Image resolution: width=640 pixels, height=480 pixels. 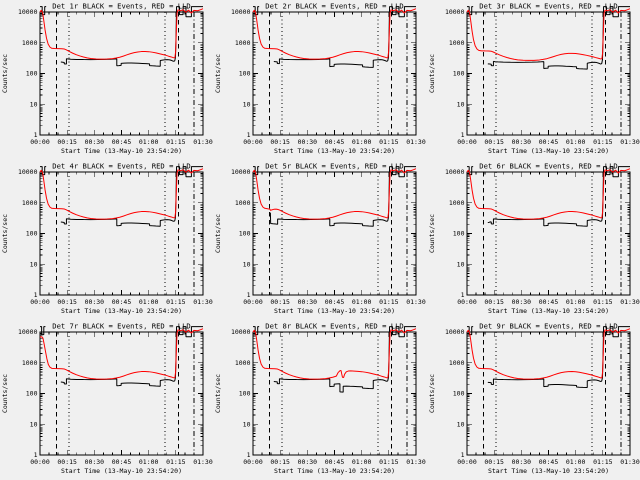 What do you see at coordinates (121, 326) in the screenshot?
I see `plot-title: Det 7r BLACK = Events, RED = LLD` at bounding box center [121, 326].